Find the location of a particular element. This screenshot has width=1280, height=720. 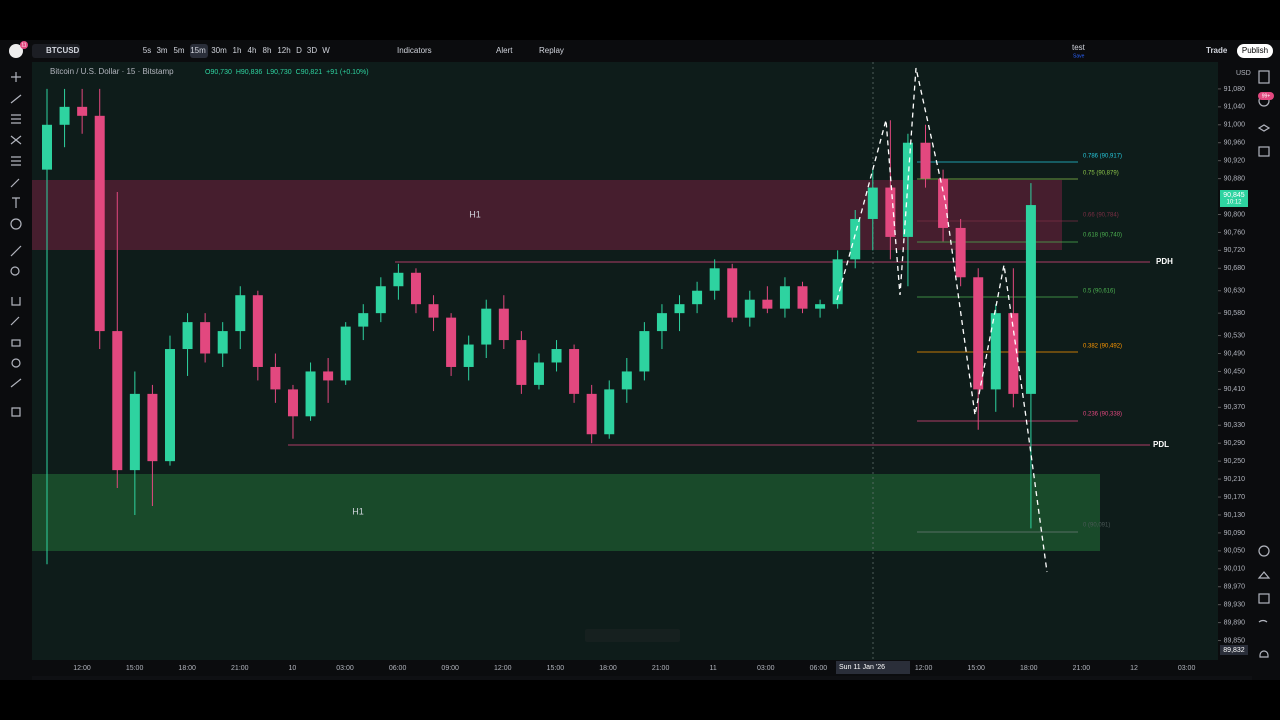

fib-label: 0.618 (90,740) is located at coordinates (1102, 236).